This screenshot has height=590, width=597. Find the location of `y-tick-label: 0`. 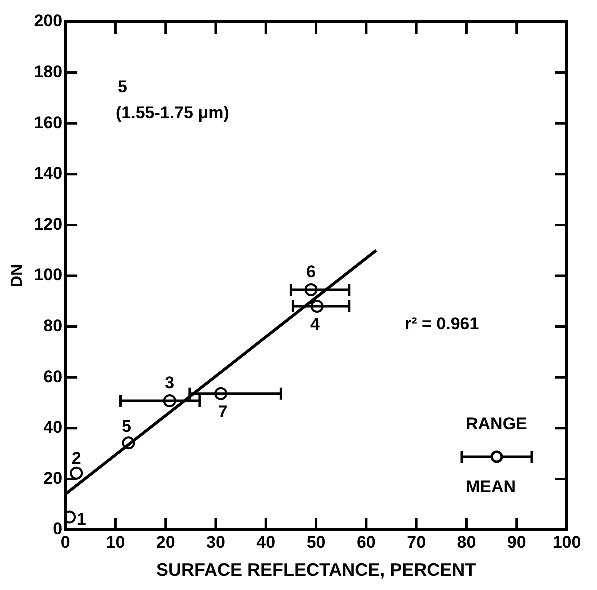

y-tick-label: 0 is located at coordinates (58, 529).